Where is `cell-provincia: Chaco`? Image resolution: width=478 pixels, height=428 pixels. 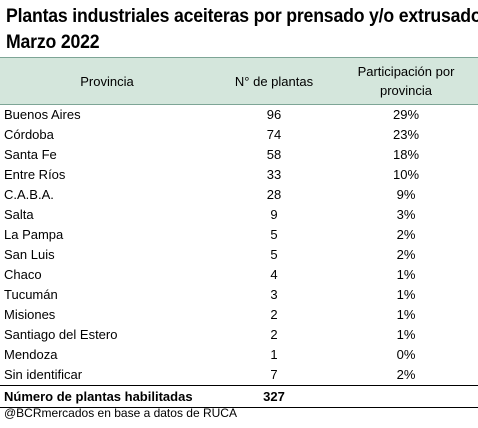 cell-provincia: Chaco is located at coordinates (23, 274).